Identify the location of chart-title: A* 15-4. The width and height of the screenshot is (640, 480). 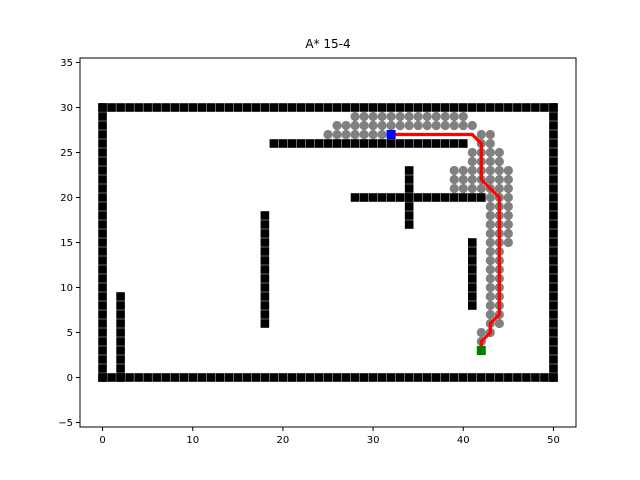
(327, 44).